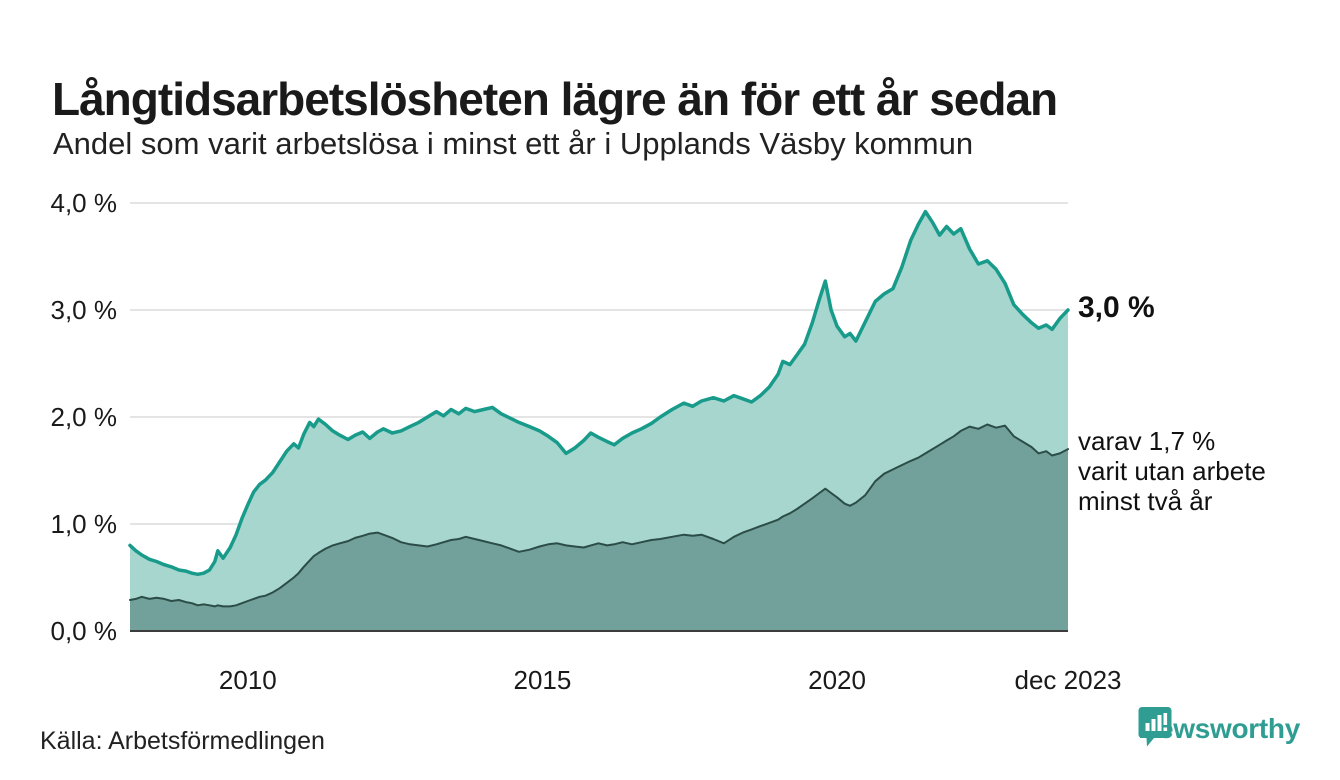  Describe the element at coordinates (84, 417) in the screenshot. I see `y-tick-label: 2,0 %` at that location.